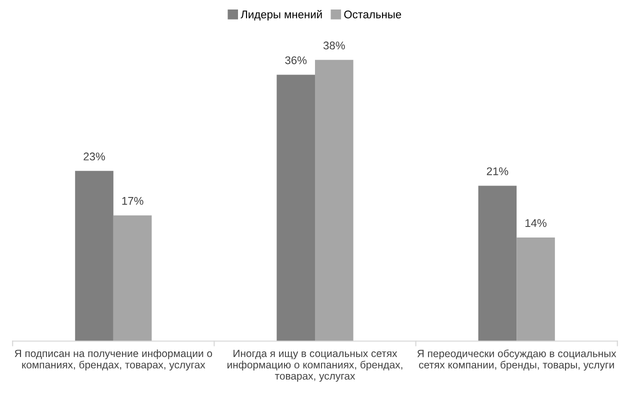 This screenshot has width=630, height=416. I want to click on x-tick-label: Я переодически обсуждаю в социальных сетях компании, бренды, товары, услуги, so click(516, 360).